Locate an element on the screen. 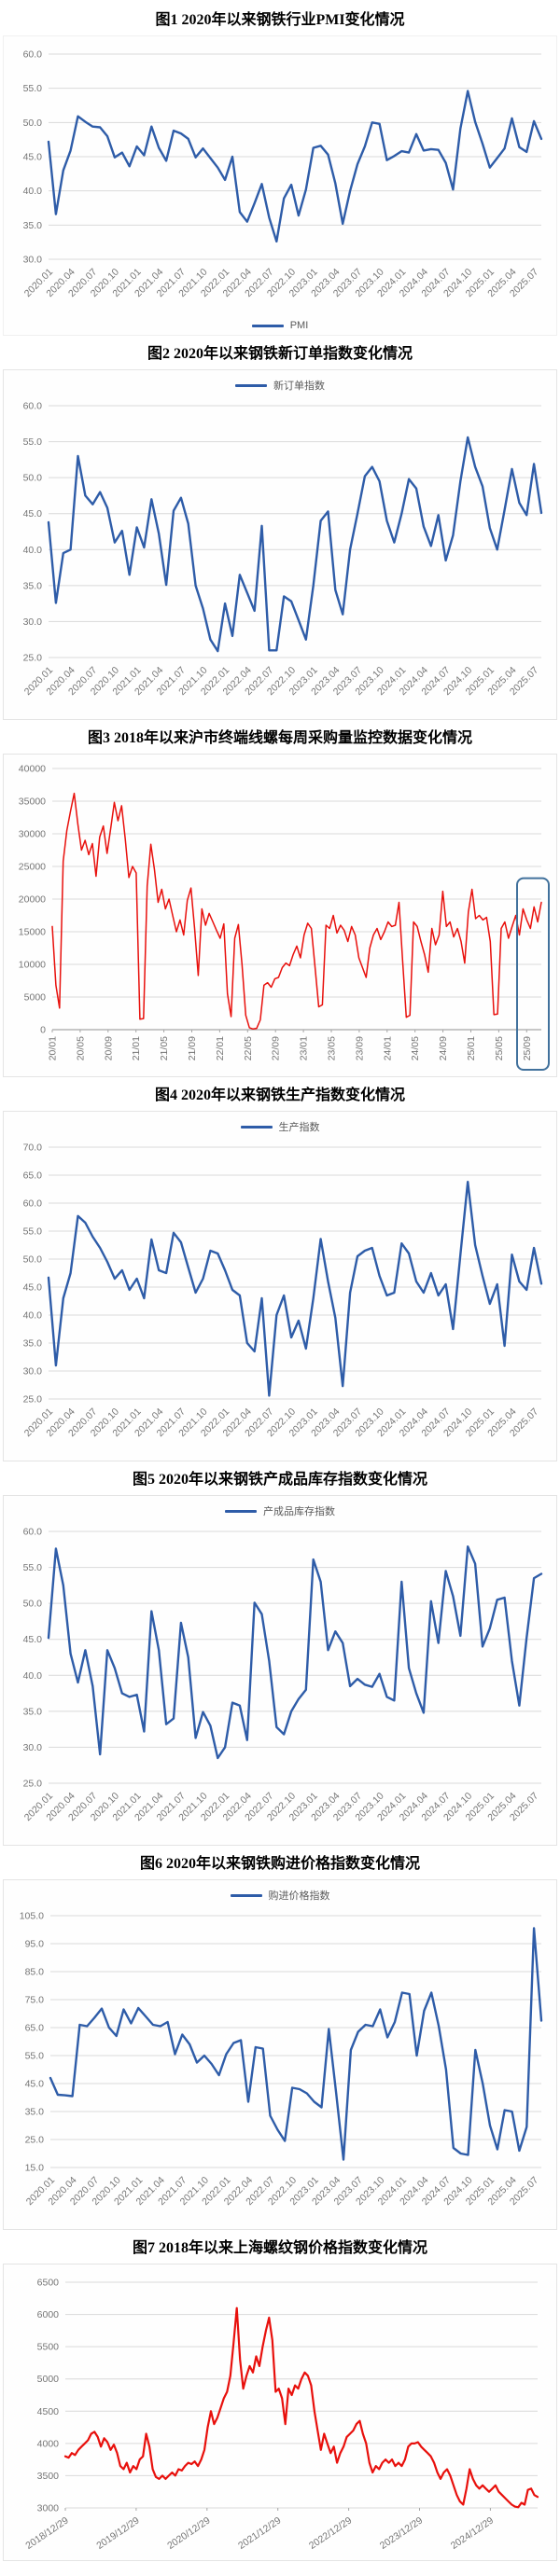  svg-text: 2019/12/29 is located at coordinates (117, 2532).